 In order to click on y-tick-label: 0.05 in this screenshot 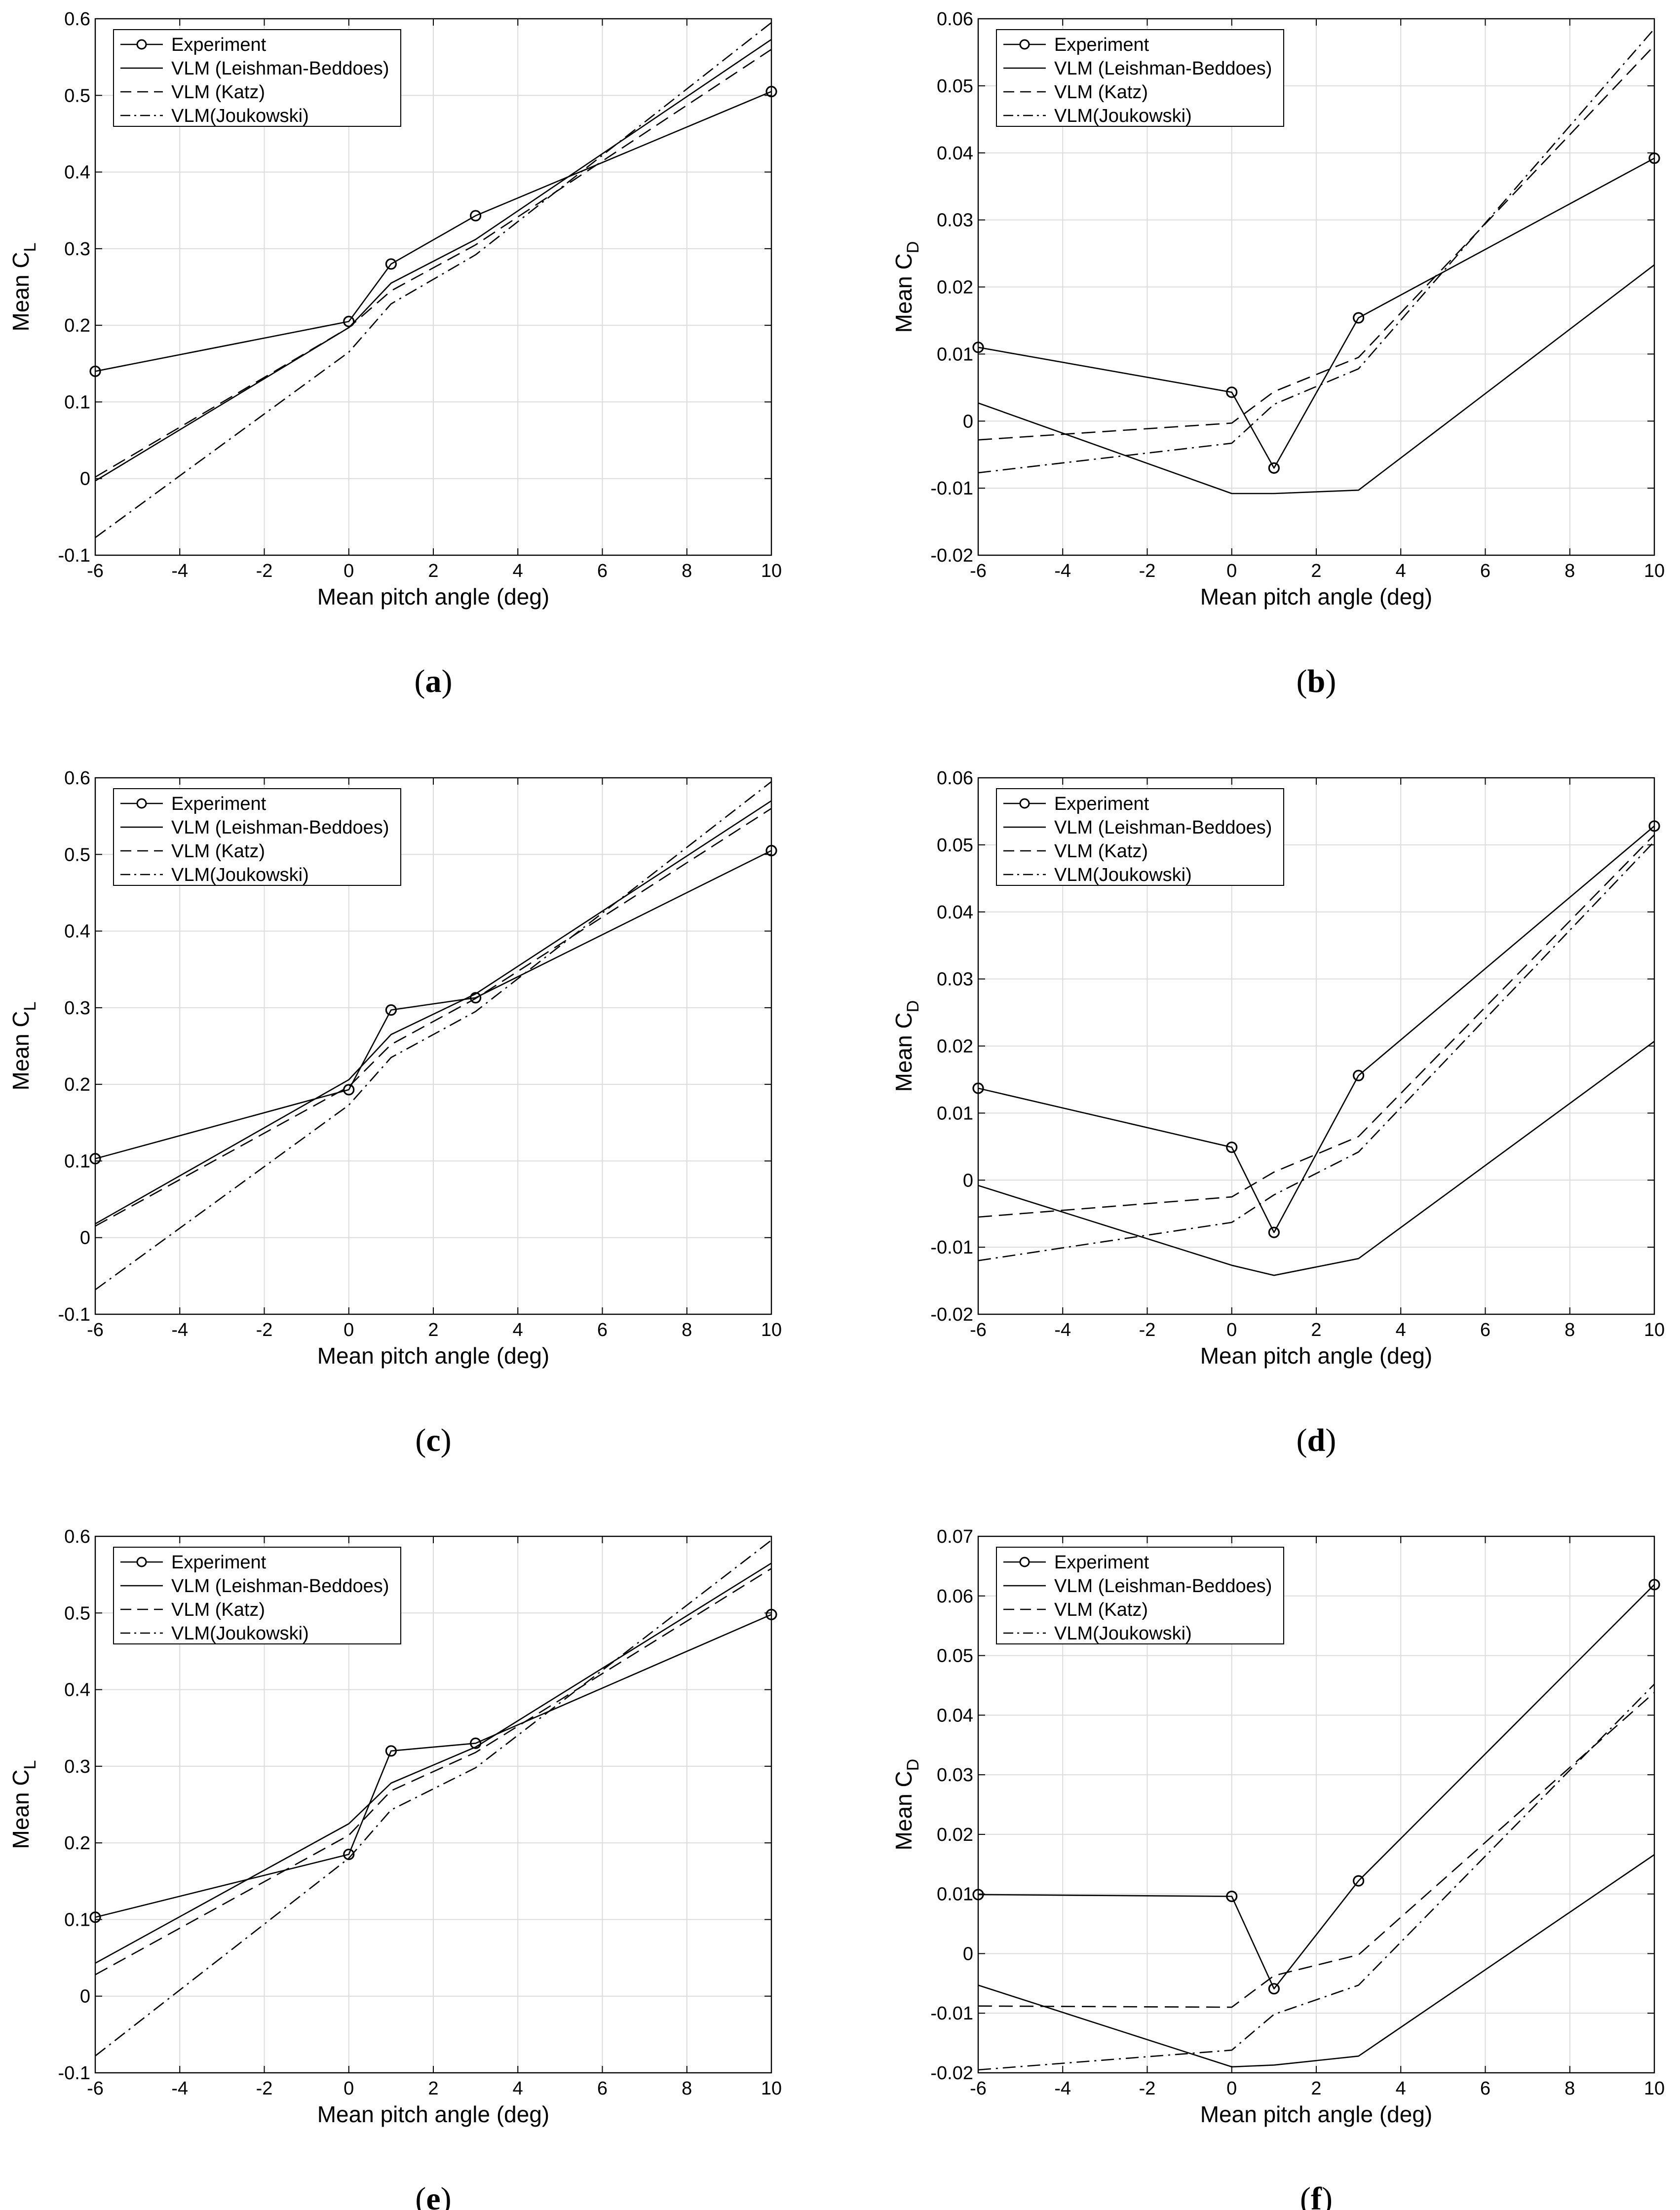, I will do `click(955, 86)`.